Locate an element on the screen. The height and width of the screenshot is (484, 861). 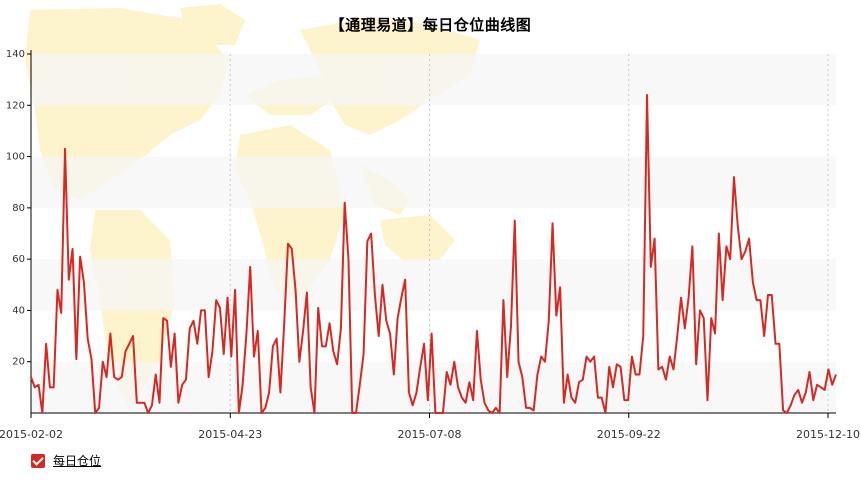
x-tick-label: 2015-04-23 is located at coordinates (230, 434).